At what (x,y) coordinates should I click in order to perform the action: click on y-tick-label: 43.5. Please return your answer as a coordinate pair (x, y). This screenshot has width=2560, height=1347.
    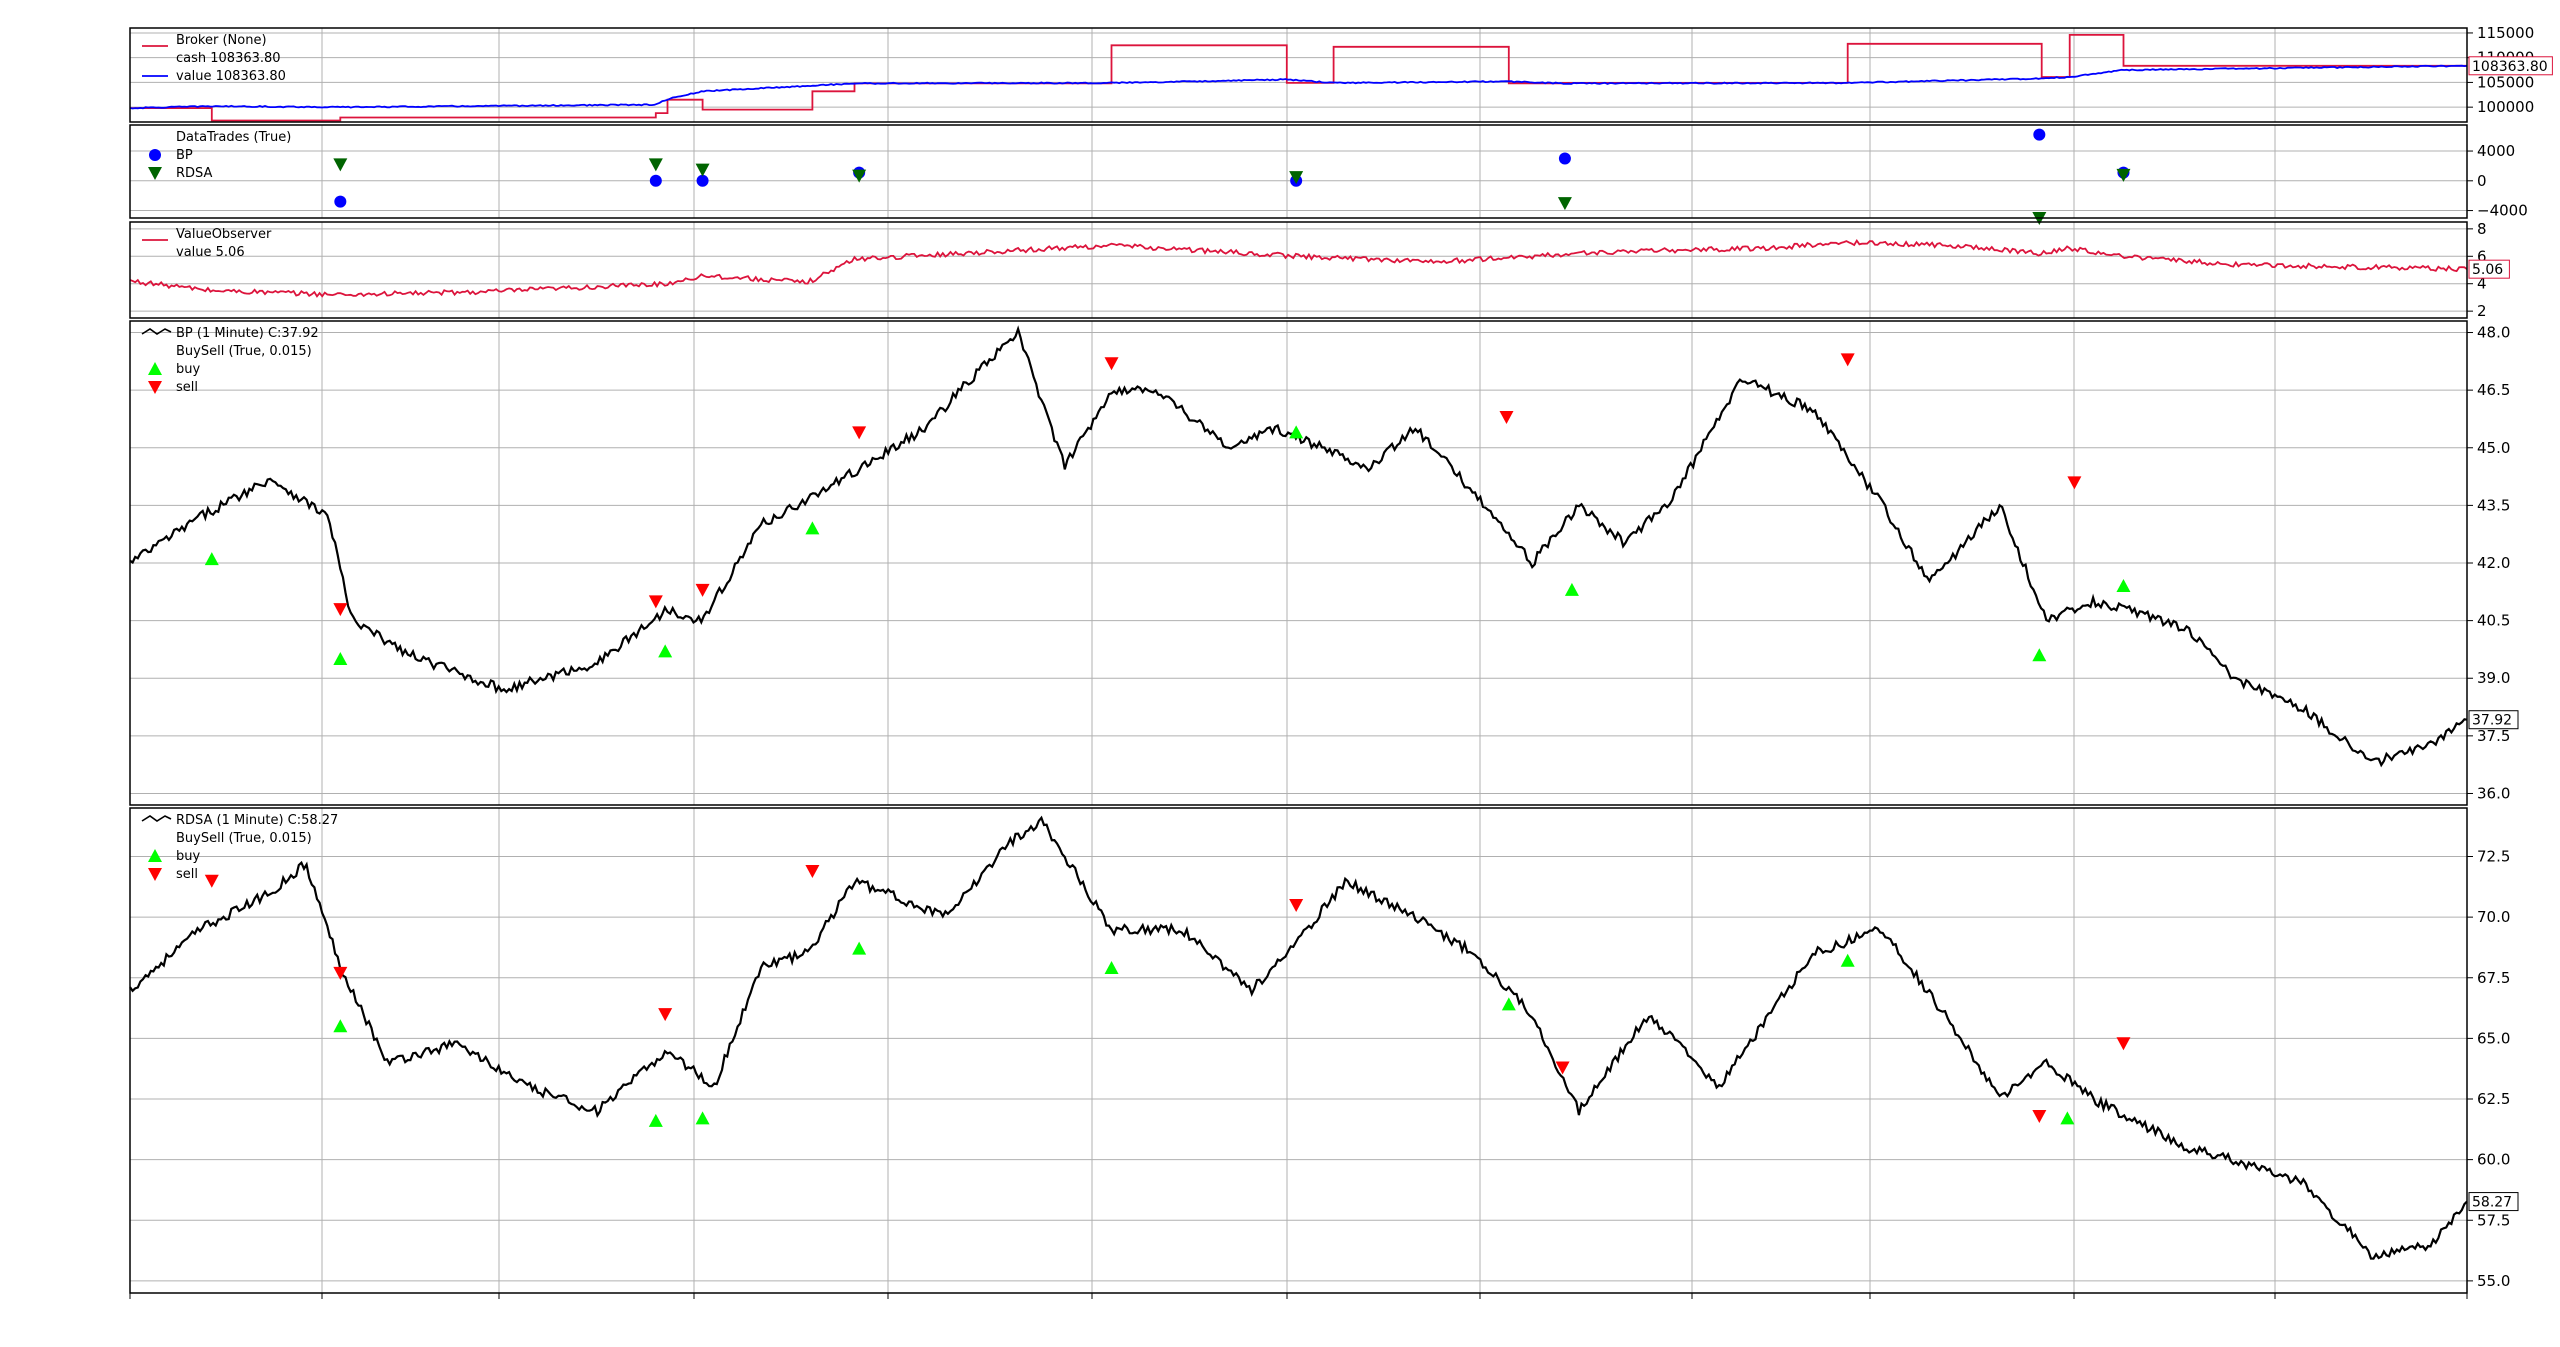
    Looking at the image, I should click on (2493, 505).